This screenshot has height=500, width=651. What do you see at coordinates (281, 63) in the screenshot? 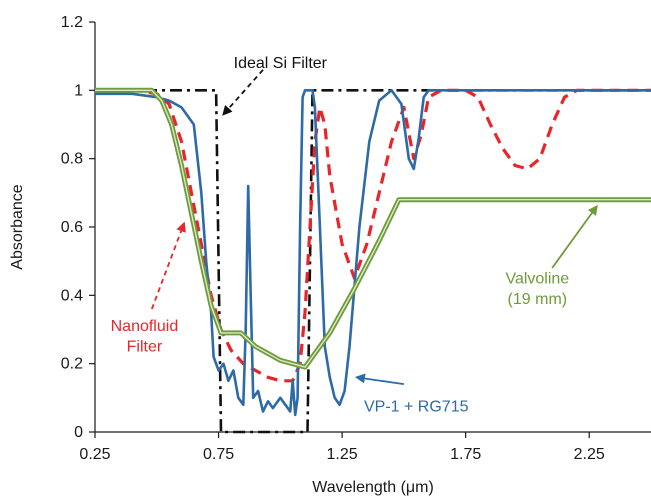
I see `annotation-label: Ideal Si Filter` at bounding box center [281, 63].